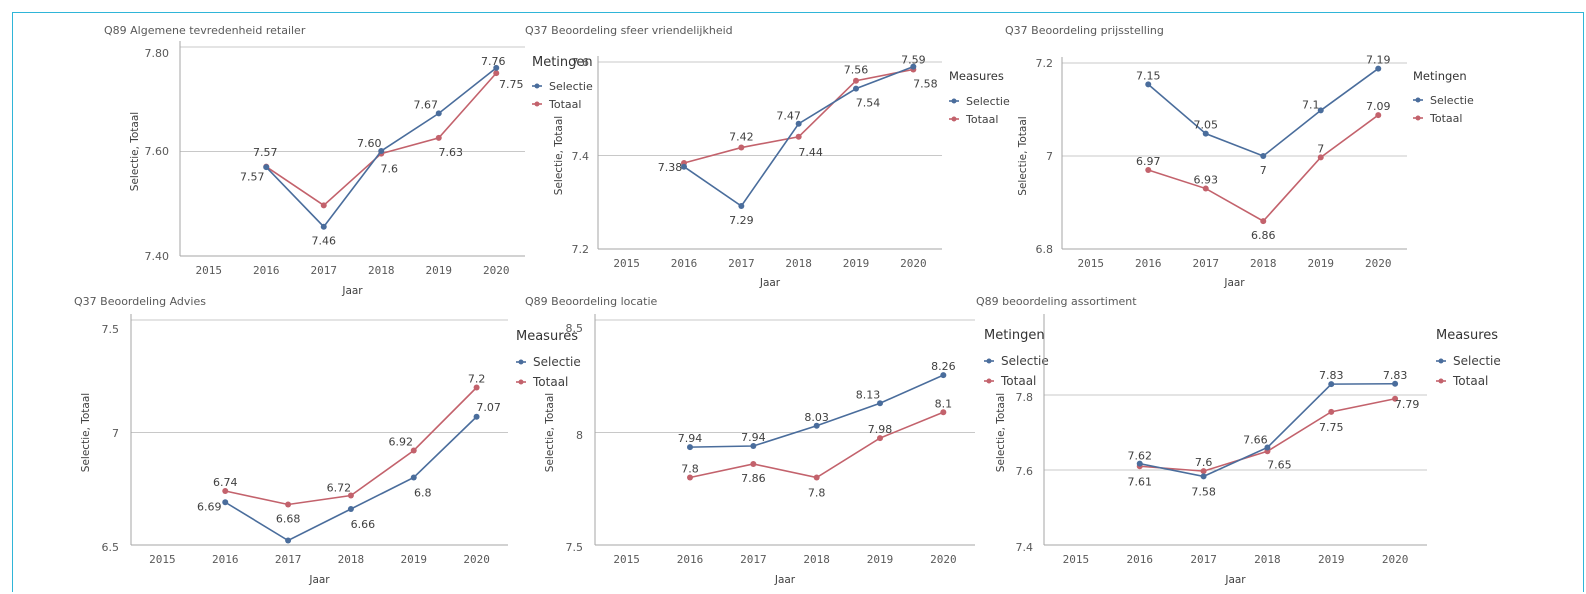  Describe the element at coordinates (575, 328) in the screenshot. I see `y-tick-label: 8.5` at that location.